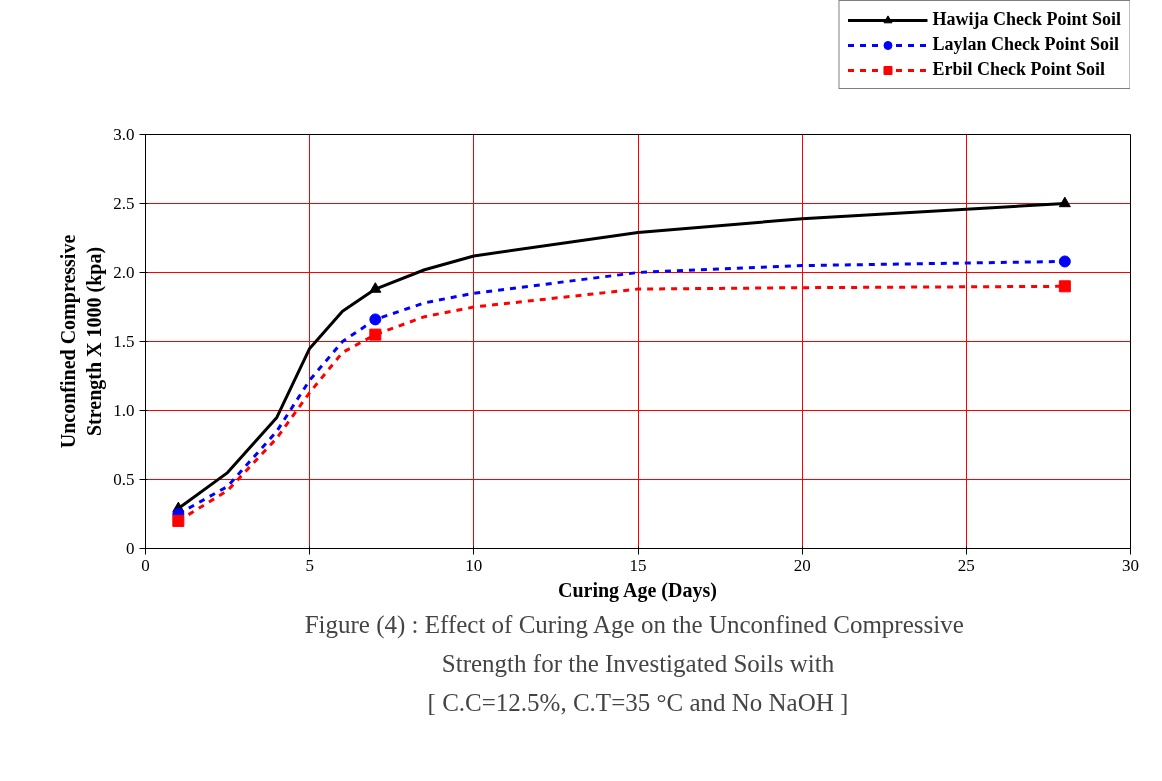  What do you see at coordinates (124, 341) in the screenshot?
I see `y-tick-label: 1.5` at bounding box center [124, 341].